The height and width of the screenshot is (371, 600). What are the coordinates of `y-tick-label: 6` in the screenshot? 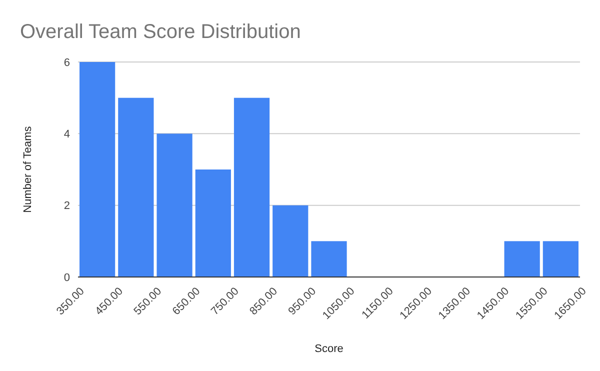 It's located at (67, 62).